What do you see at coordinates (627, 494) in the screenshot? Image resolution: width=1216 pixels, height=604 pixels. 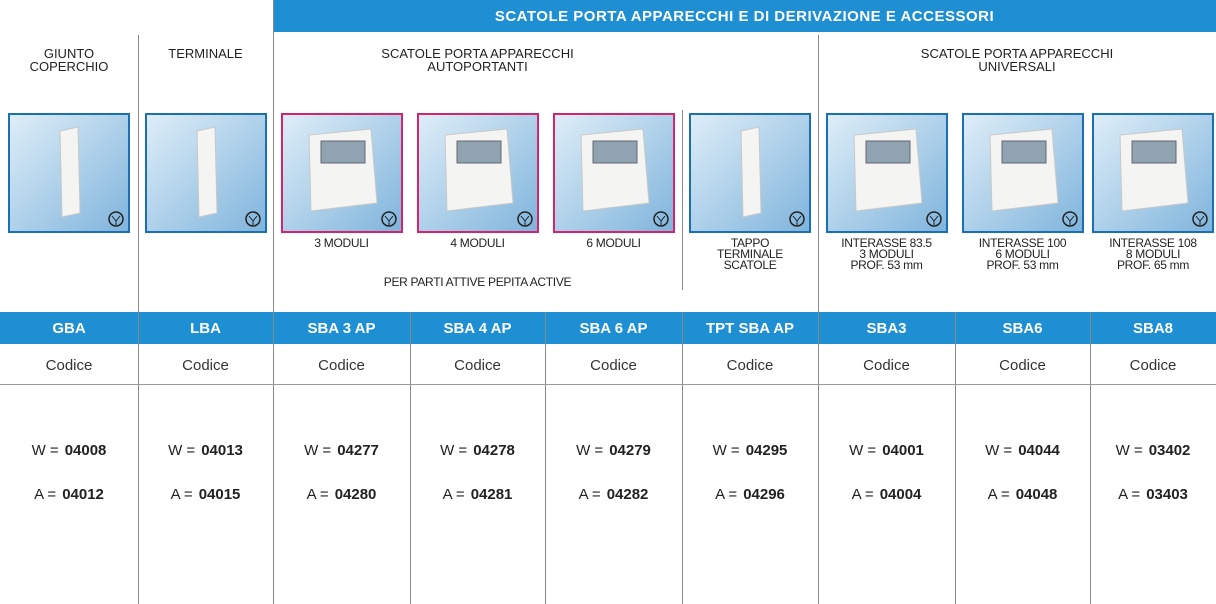 I see `variant-code: 04282` at bounding box center [627, 494].